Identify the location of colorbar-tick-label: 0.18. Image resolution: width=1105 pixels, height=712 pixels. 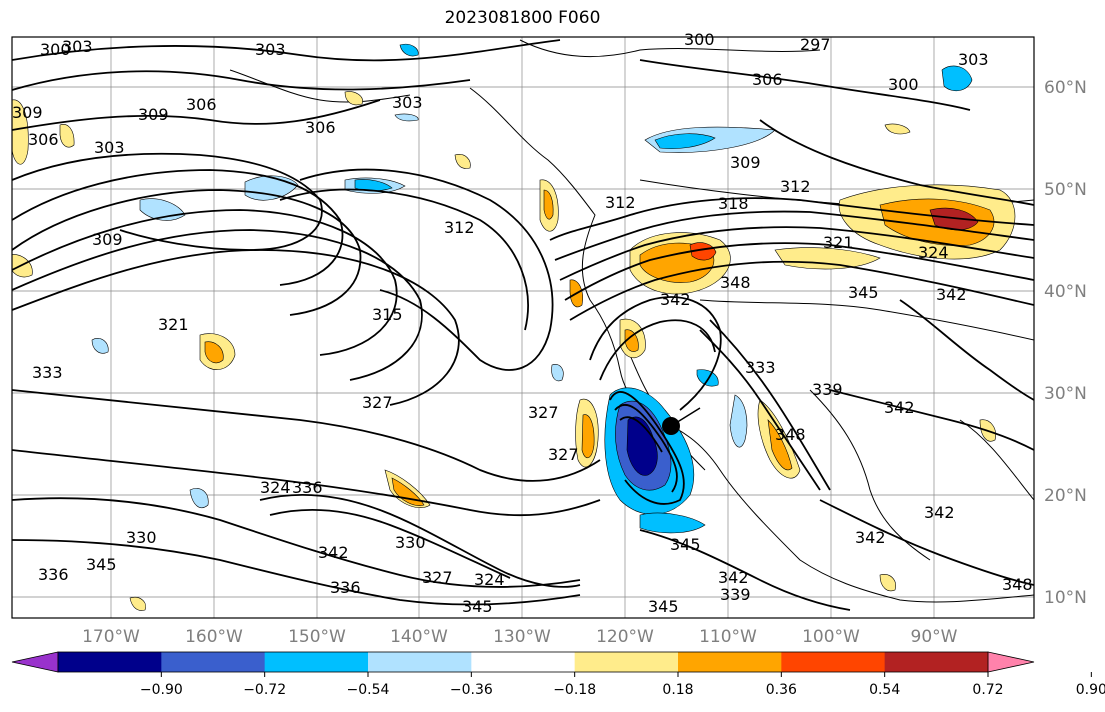
(677, 690).